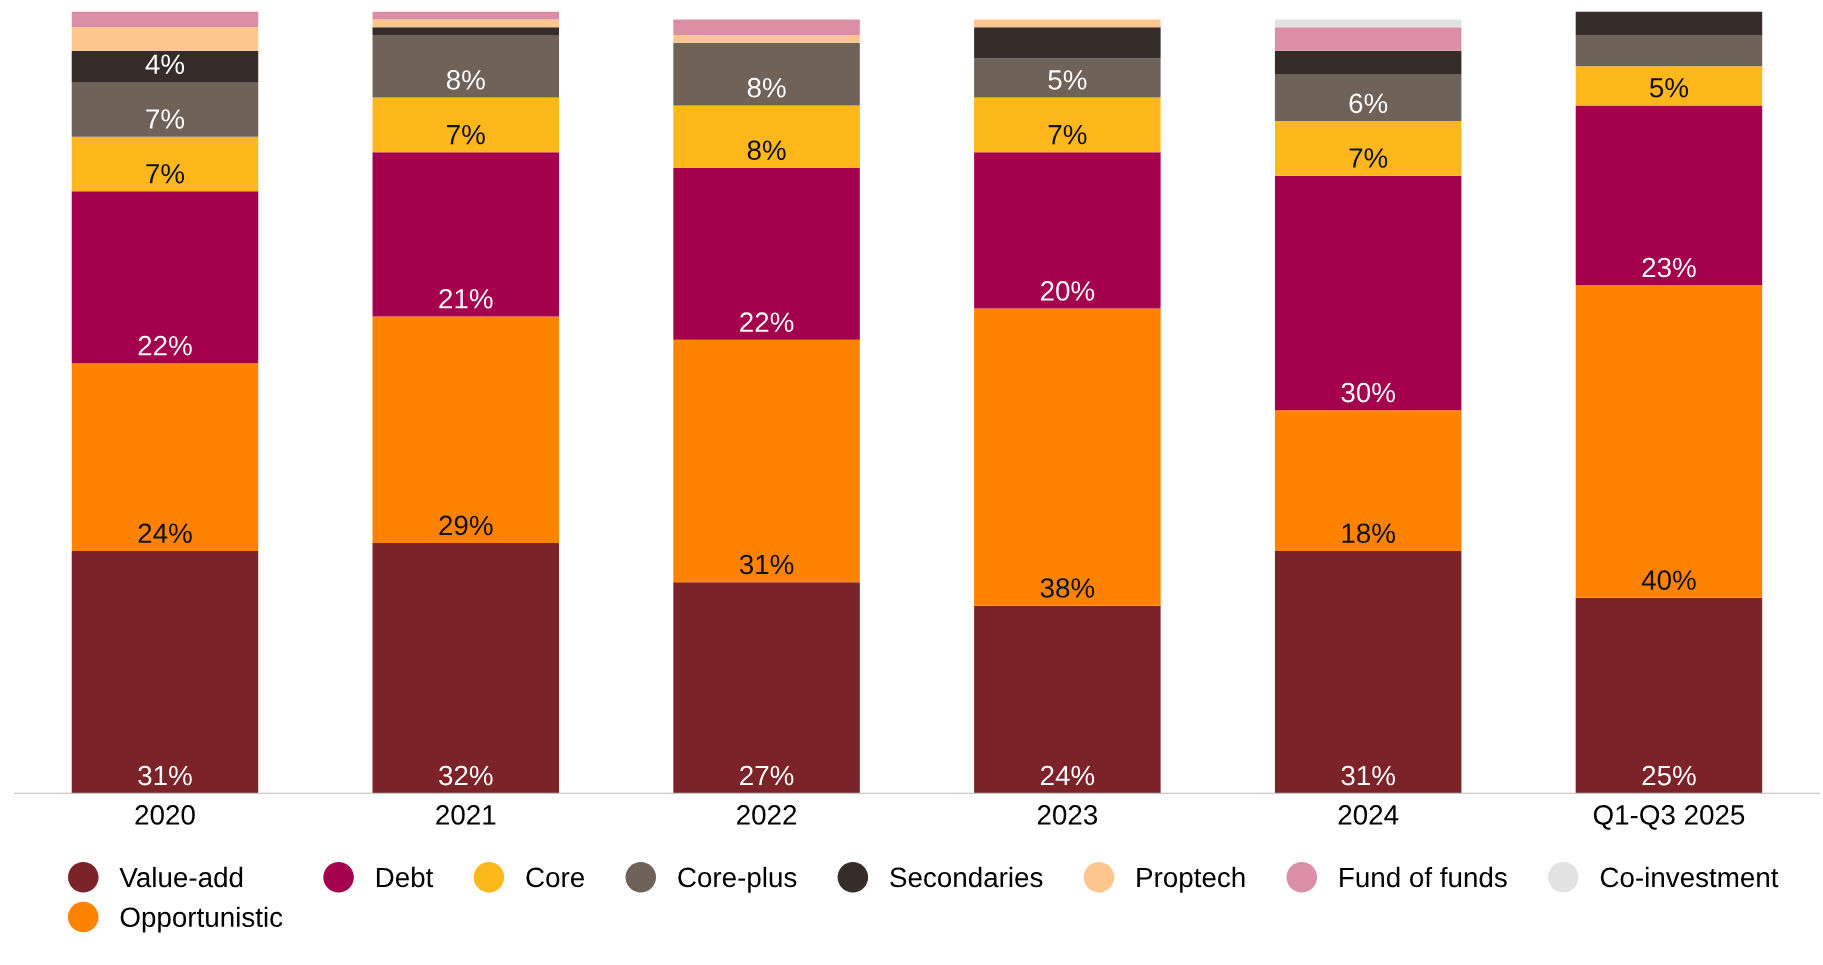 The height and width of the screenshot is (965, 1823). Describe the element at coordinates (405, 877) in the screenshot. I see `legend-label: Debt` at that location.